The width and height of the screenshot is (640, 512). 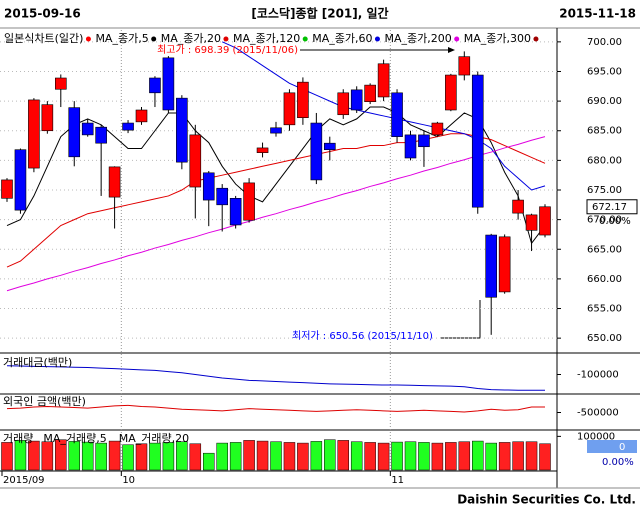 I want to click on panel-legend: MA_거래량,5, so click(x=74, y=438).